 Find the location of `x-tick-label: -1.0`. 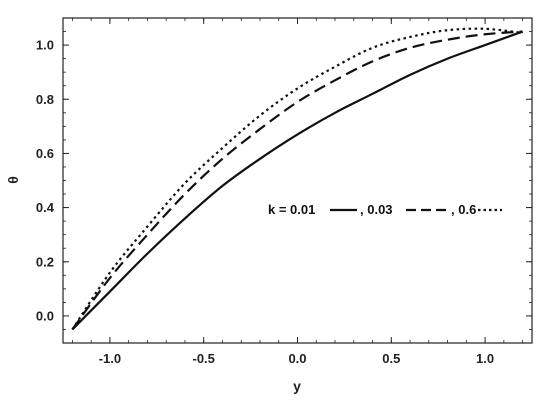

x-tick-label: -1.0 is located at coordinates (110, 358).